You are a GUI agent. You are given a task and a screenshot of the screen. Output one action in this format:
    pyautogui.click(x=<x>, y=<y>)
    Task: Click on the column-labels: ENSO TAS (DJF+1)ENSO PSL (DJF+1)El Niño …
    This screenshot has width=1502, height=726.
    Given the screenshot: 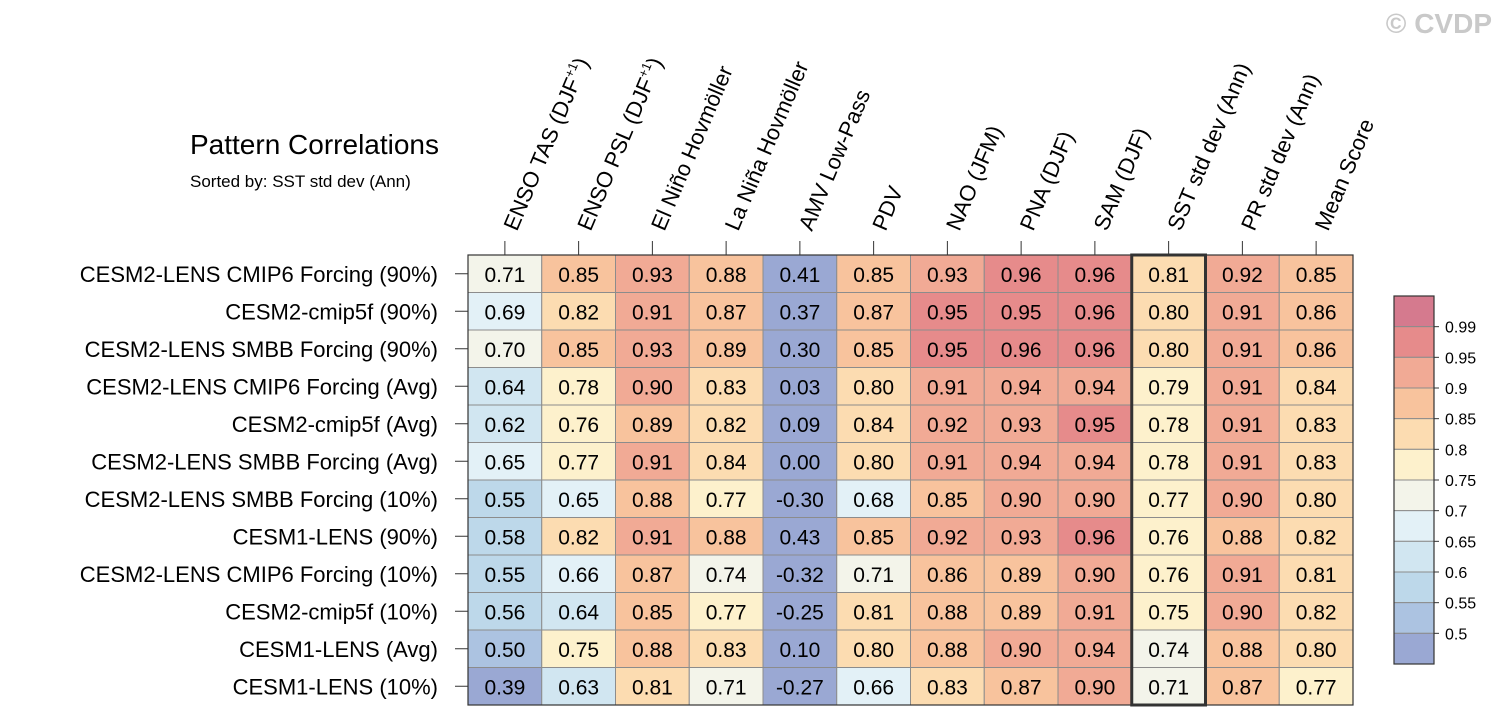 What is the action you would take?
    pyautogui.click(x=938, y=144)
    